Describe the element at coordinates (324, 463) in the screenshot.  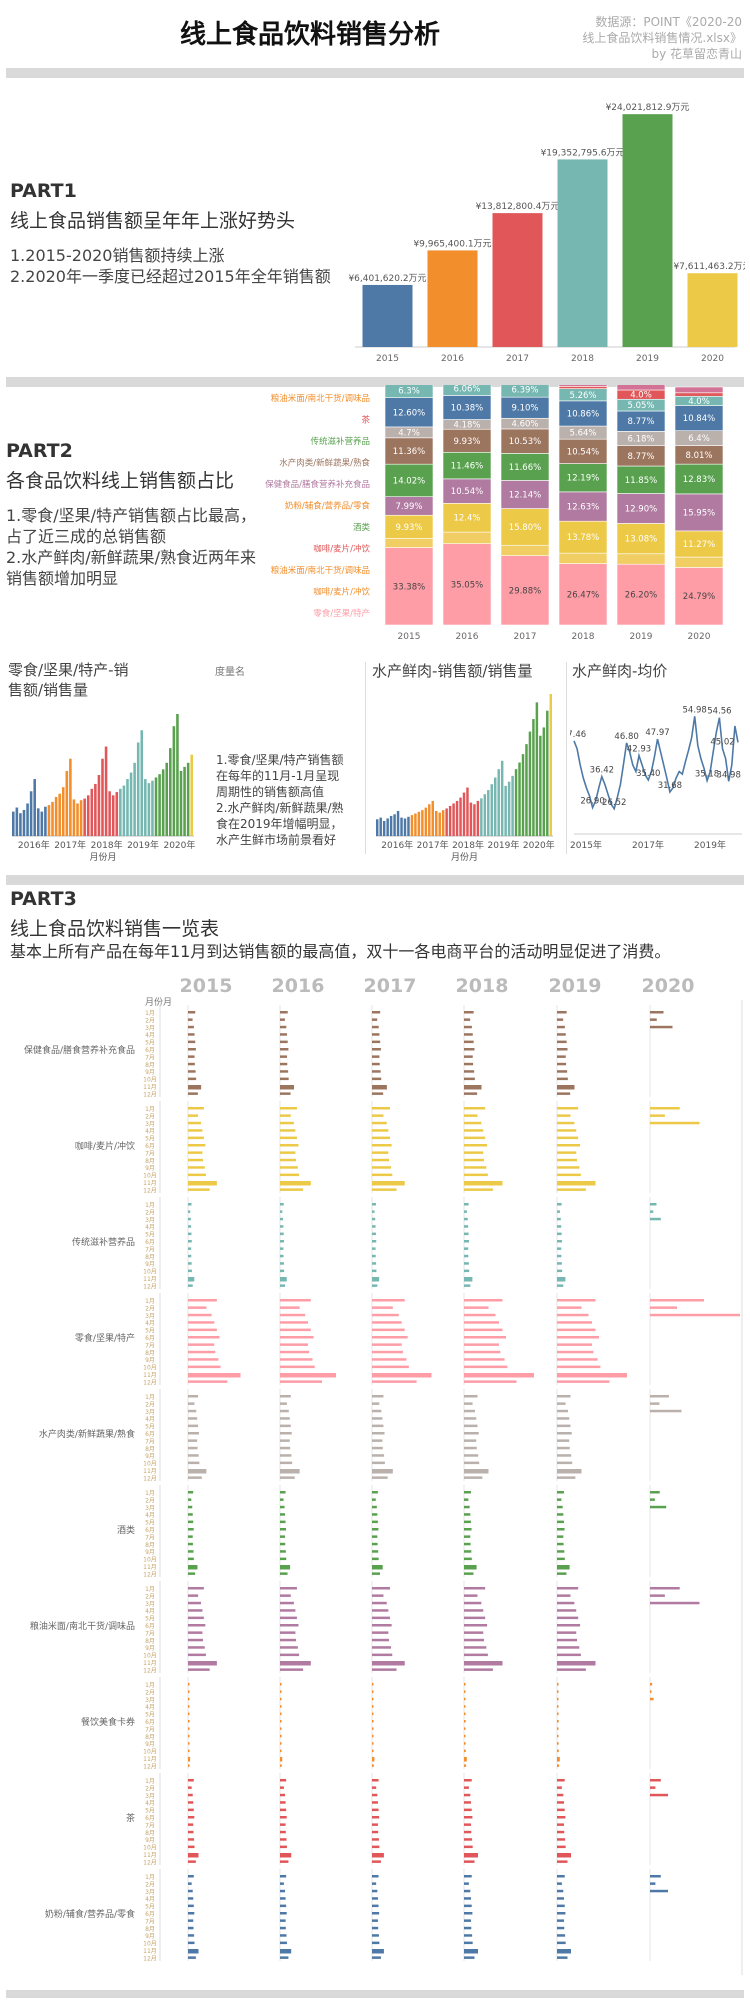
I see `legend-item: 水产肉类/新鲜蔬果/熟食` at that location.